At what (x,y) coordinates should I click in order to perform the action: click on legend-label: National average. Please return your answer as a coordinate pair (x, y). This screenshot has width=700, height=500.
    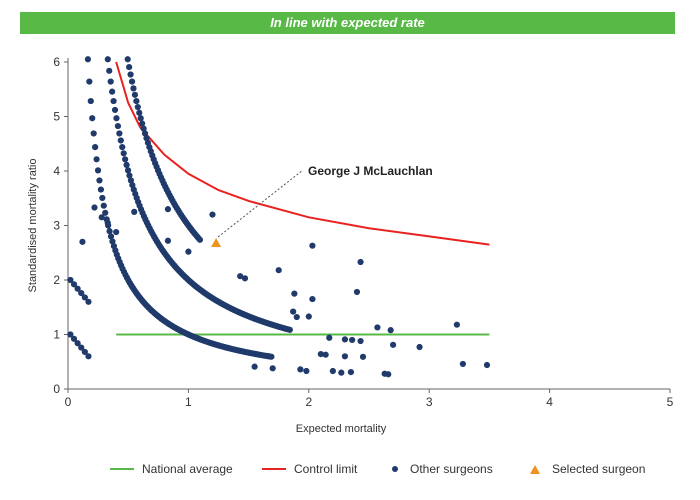
    Looking at the image, I should click on (187, 469).